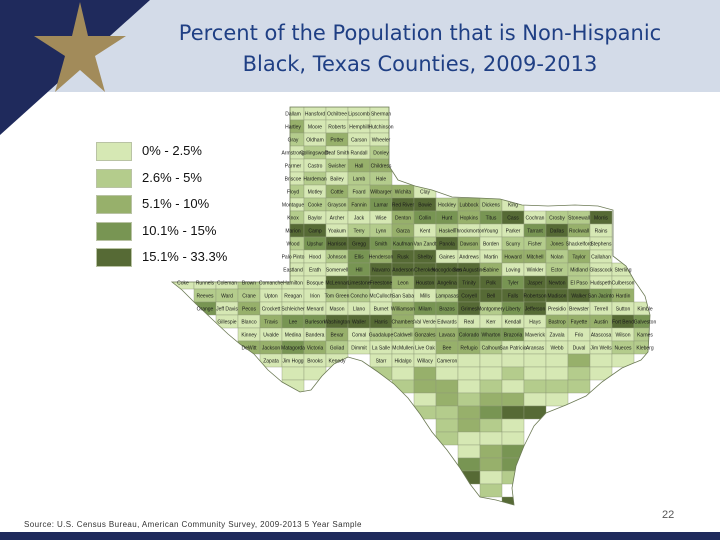 The height and width of the screenshot is (540, 720). What do you see at coordinates (271, 310) in the screenshot?
I see `county-label: Crockett` at bounding box center [271, 310].